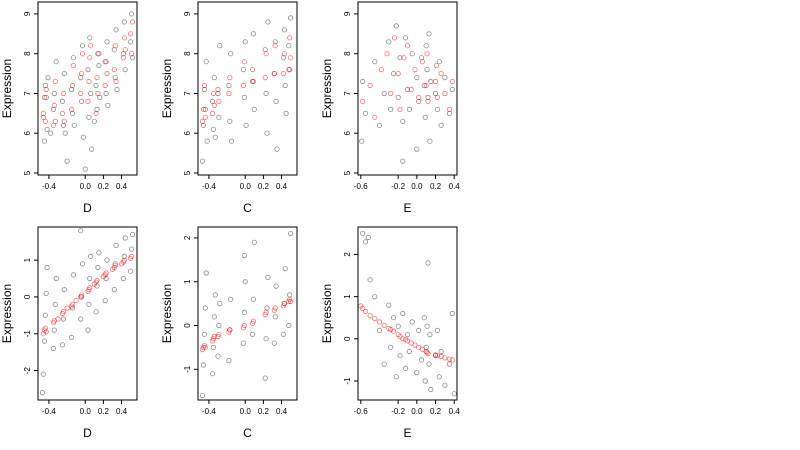  I want to click on panel-top-left: -0.4 0.0 0.2 0.4 5 6 7 8 9 D Expression, so click(69, 108).